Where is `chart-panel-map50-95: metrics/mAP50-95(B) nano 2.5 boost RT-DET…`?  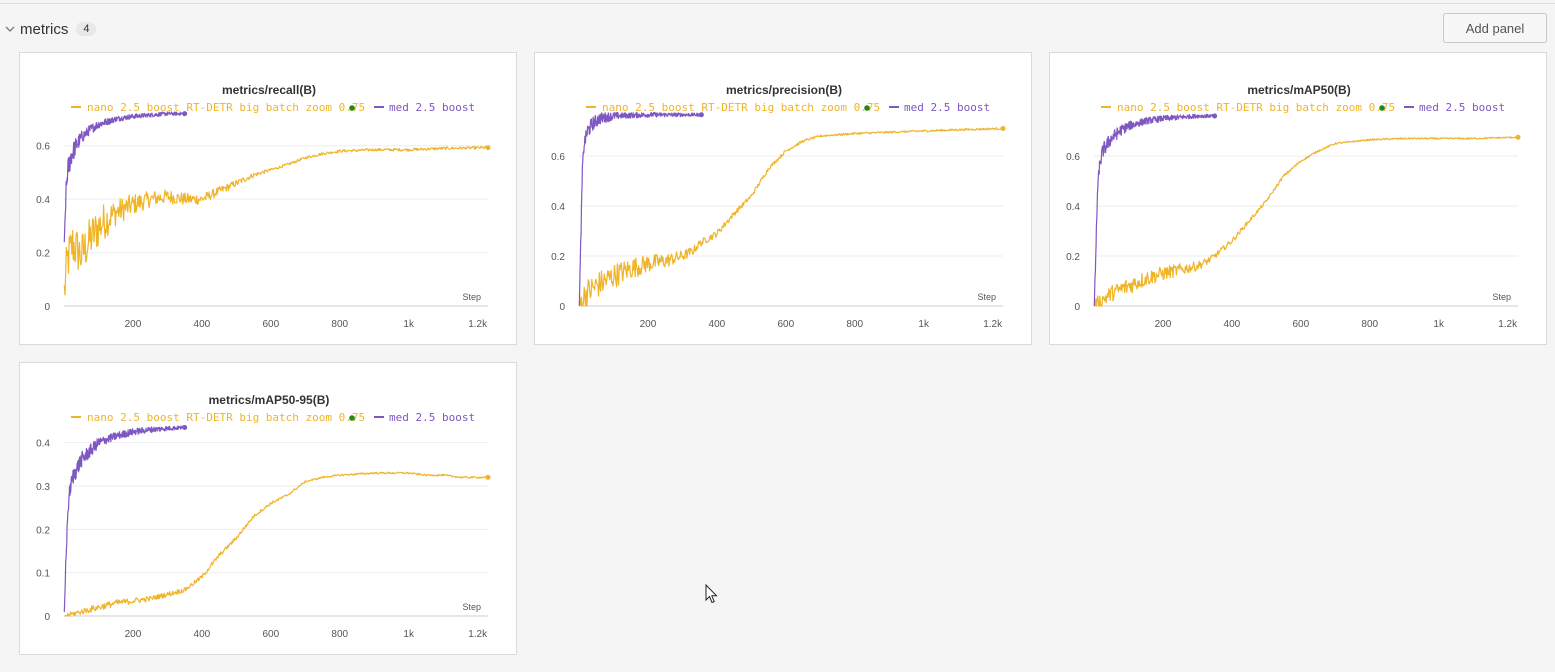
chart-panel-map50-95: metrics/mAP50-95(B) nano 2.5 boost RT-DET… is located at coordinates (268, 508).